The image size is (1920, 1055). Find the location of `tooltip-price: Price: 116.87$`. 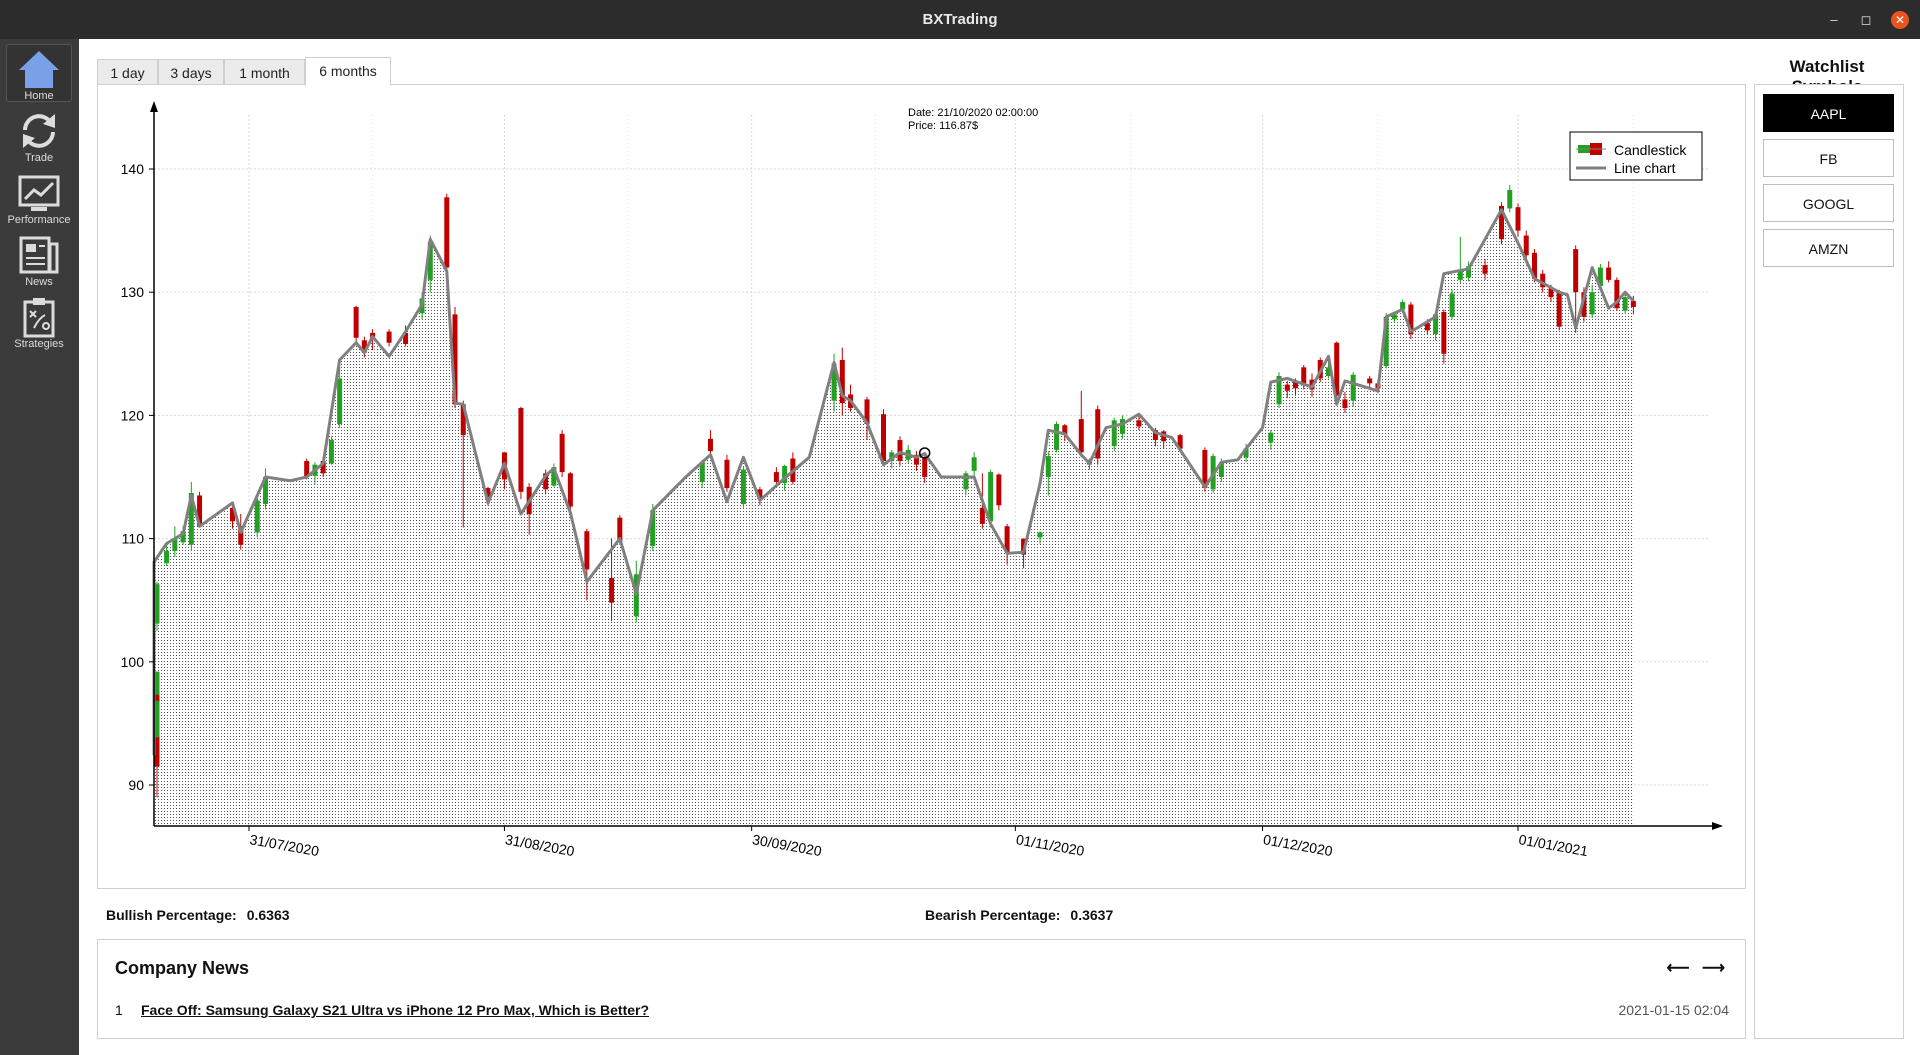

tooltip-price: Price: 116.87$ is located at coordinates (943, 126).